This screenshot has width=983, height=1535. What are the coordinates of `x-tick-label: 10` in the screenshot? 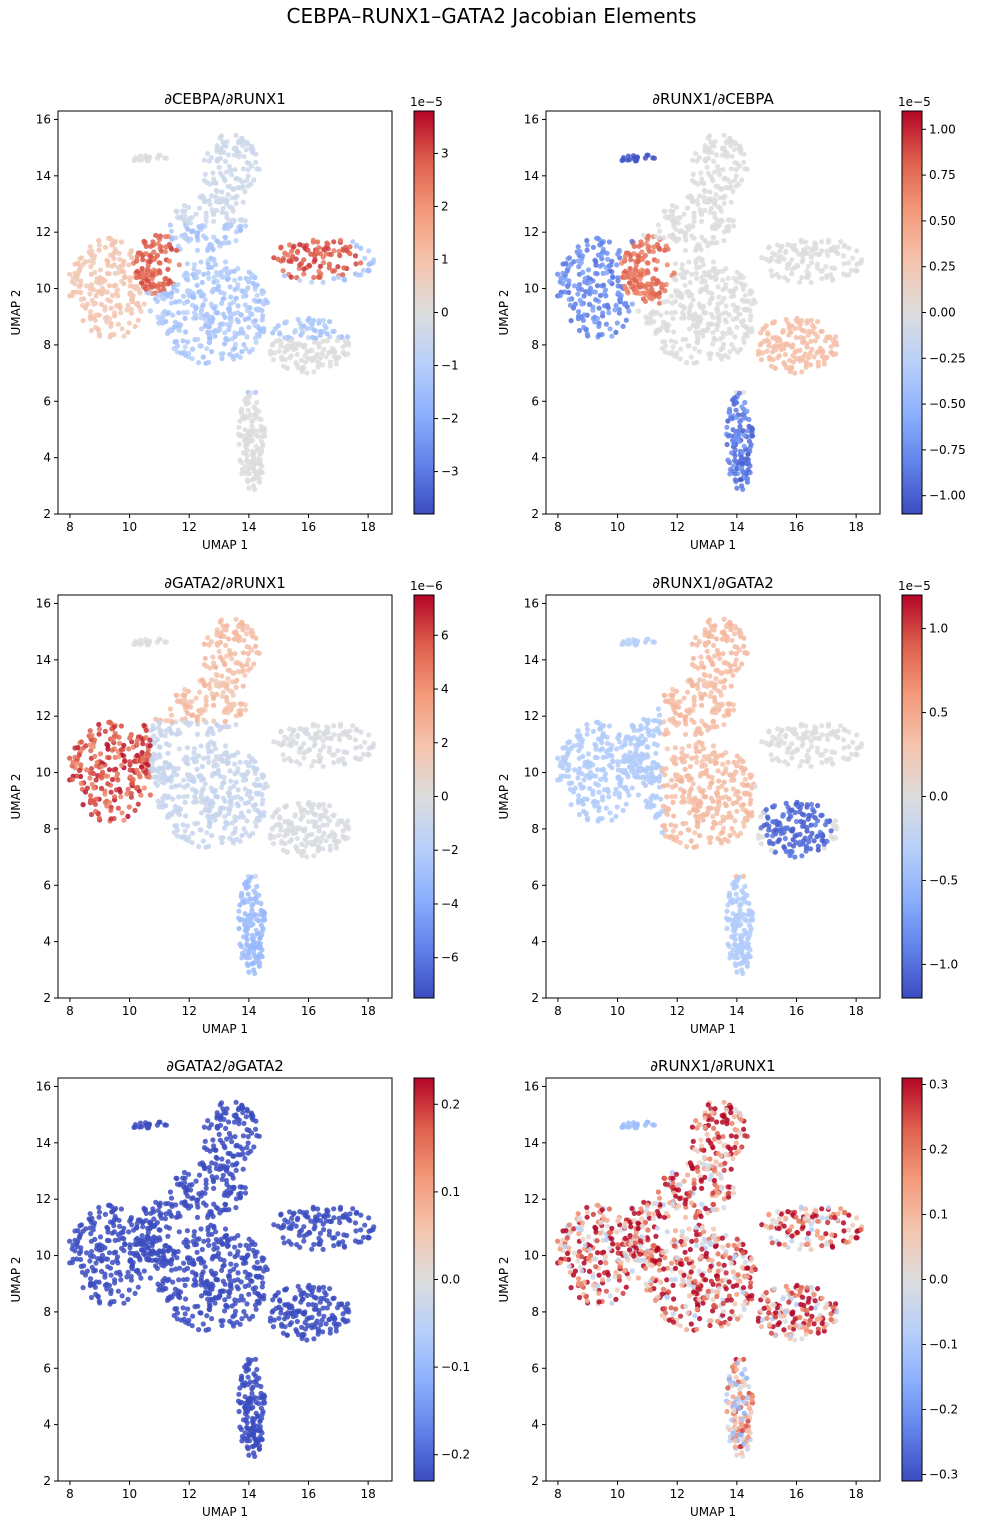 It's located at (129, 527).